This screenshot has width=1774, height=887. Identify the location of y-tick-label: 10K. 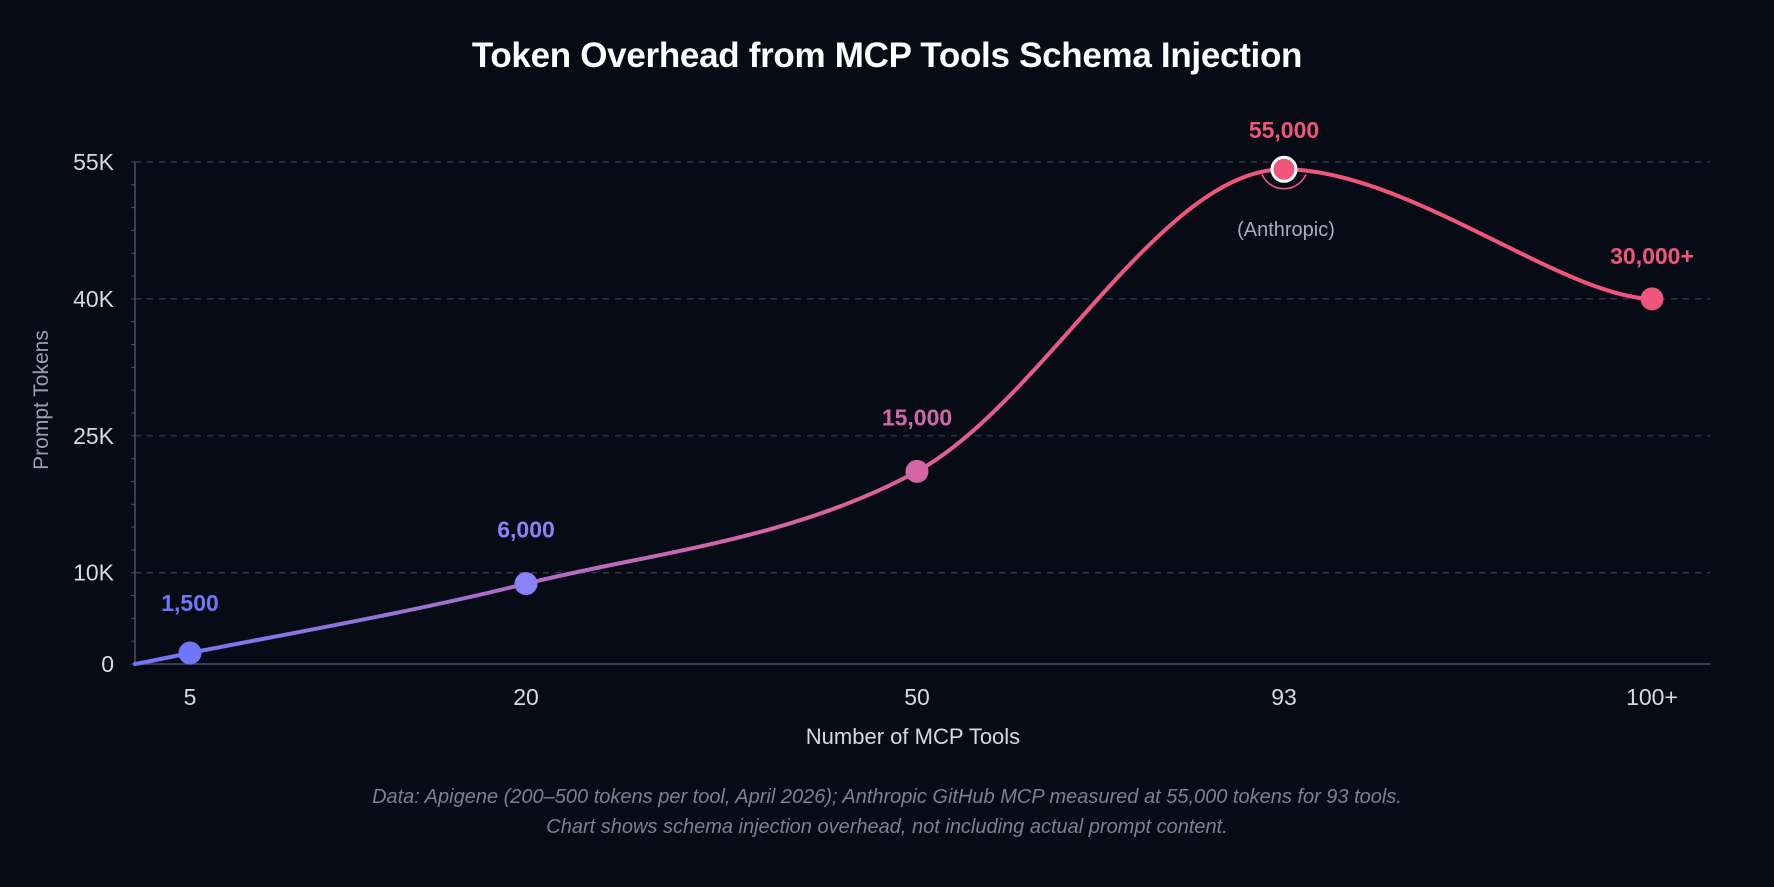
(94, 573).